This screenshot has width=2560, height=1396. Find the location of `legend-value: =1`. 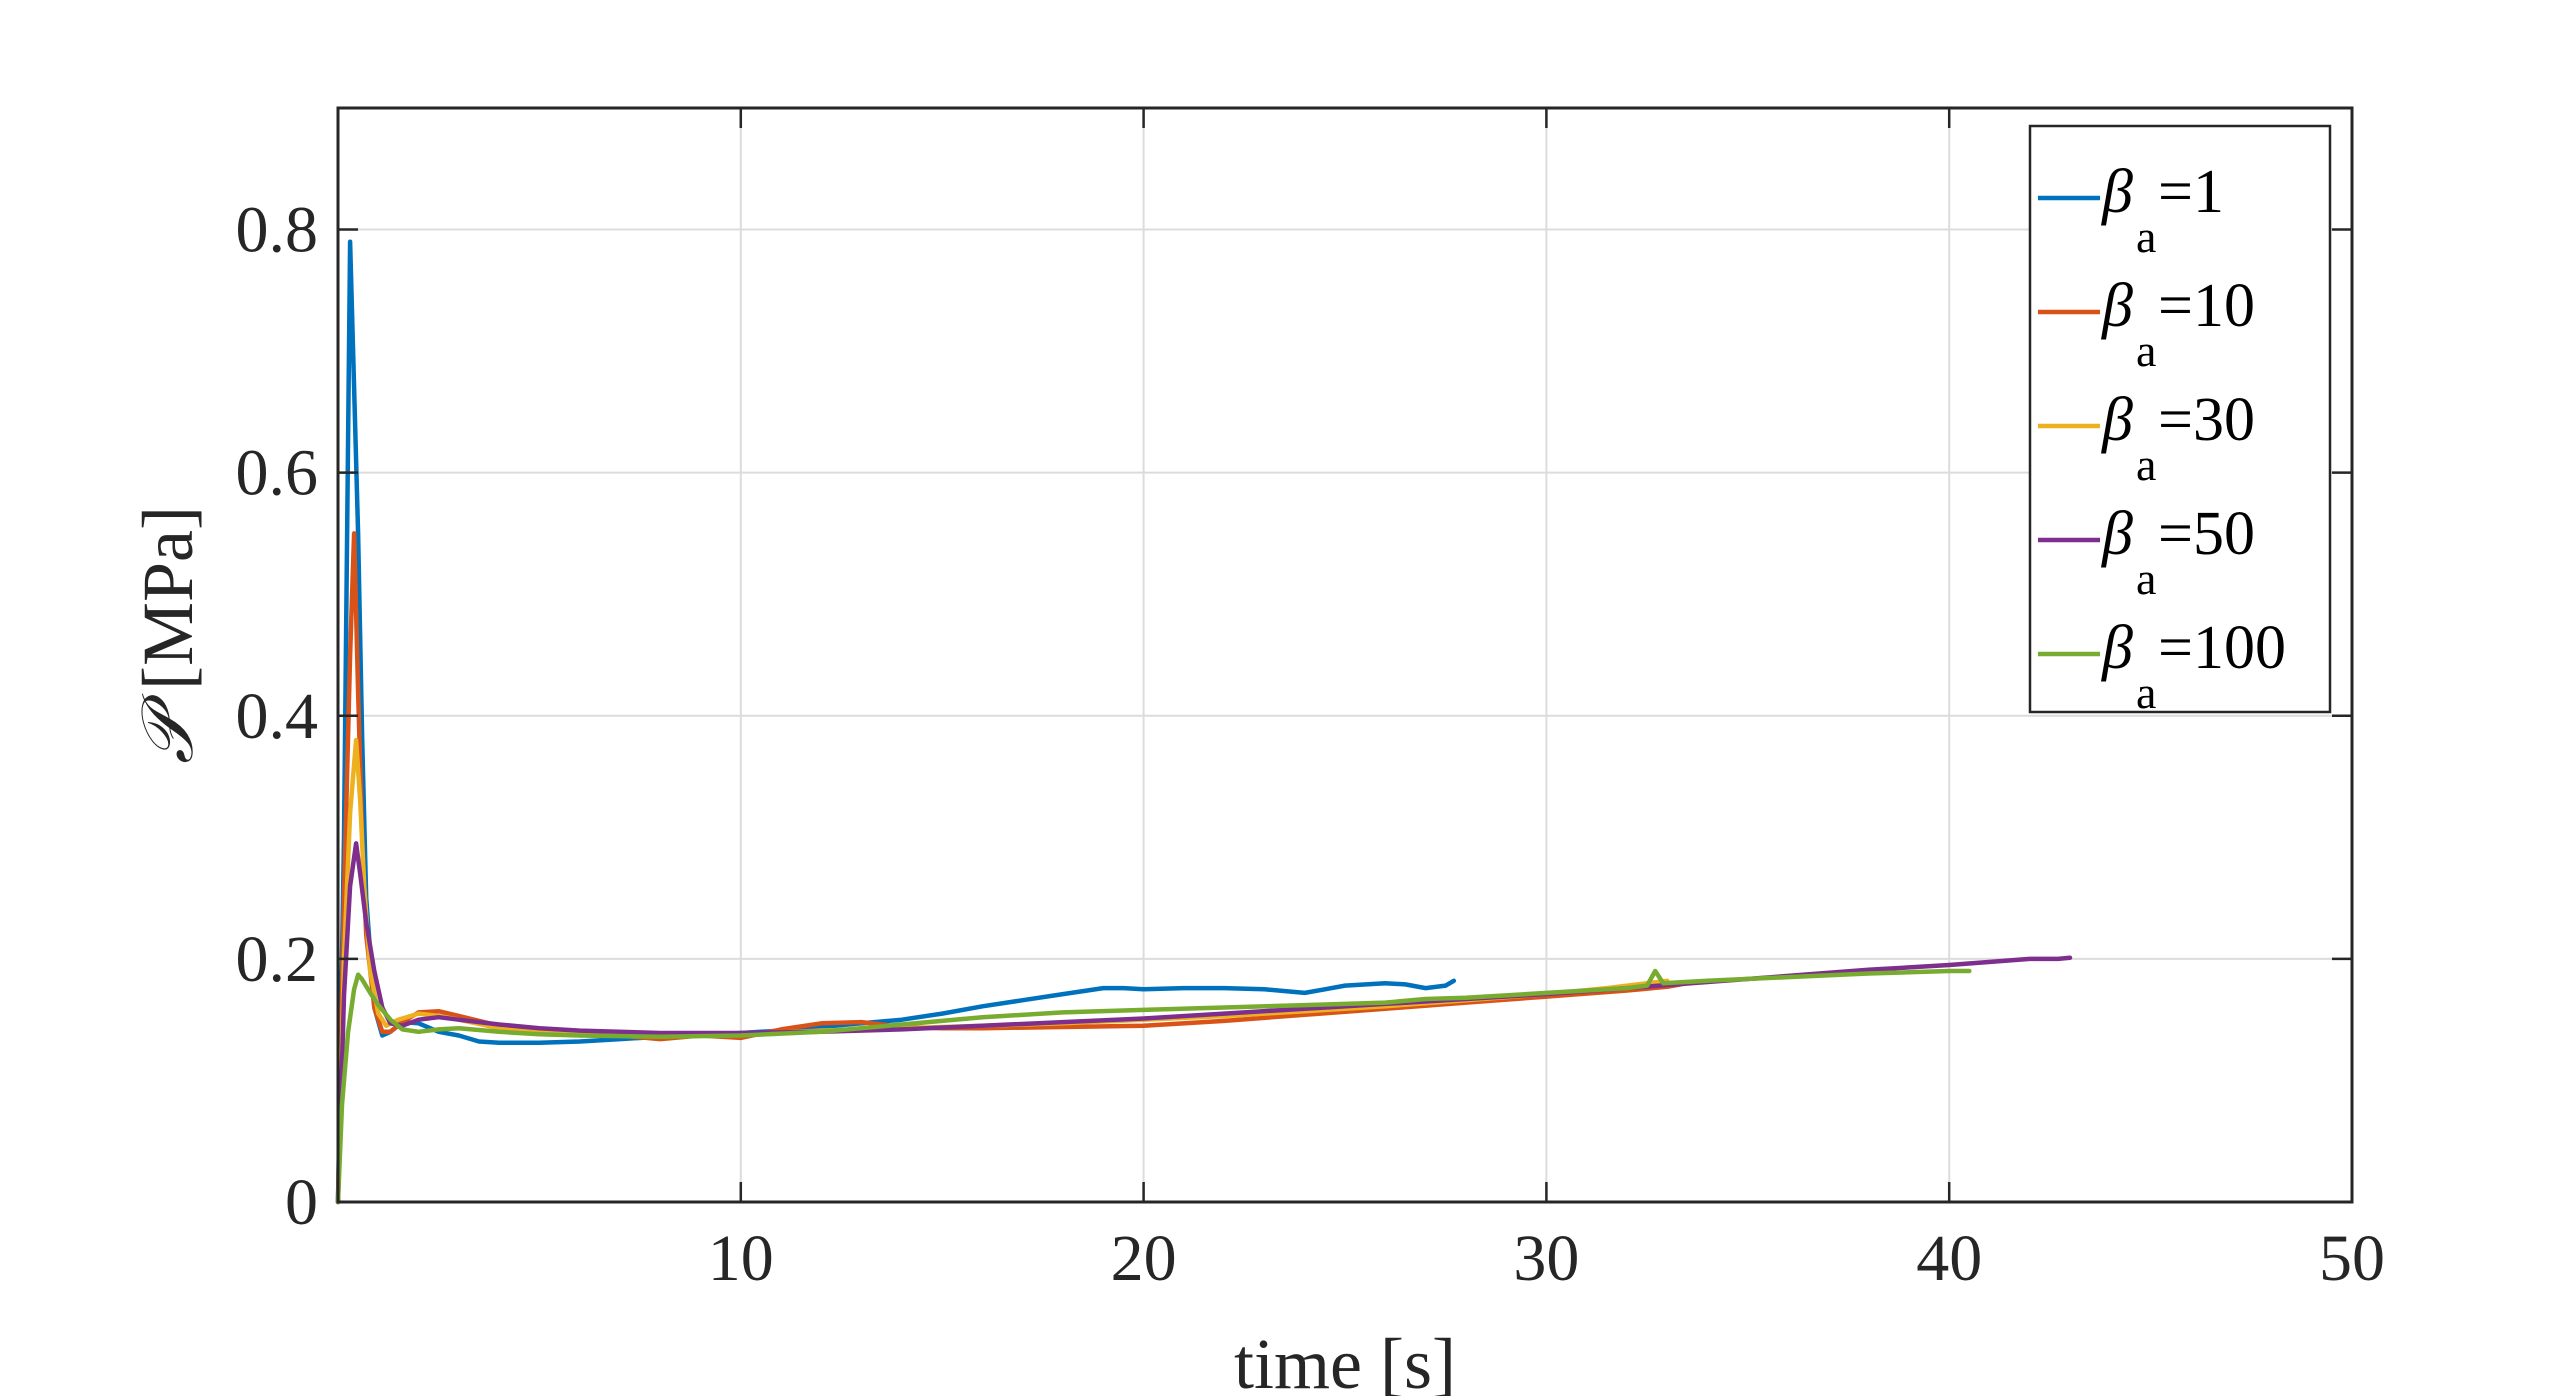

legend-value: =1 is located at coordinates (2191, 192).